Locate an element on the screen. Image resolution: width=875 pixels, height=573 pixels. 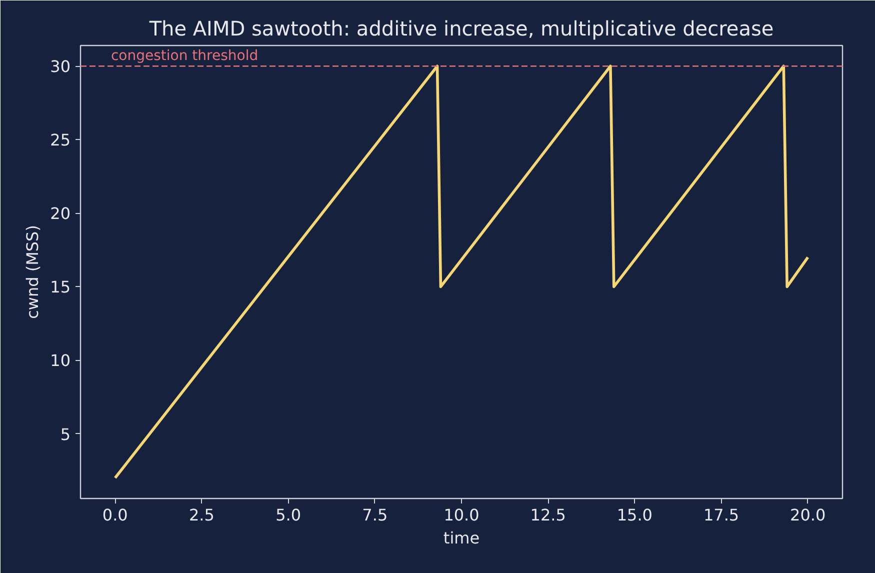
x-tick-label: 7.5 is located at coordinates (375, 515).